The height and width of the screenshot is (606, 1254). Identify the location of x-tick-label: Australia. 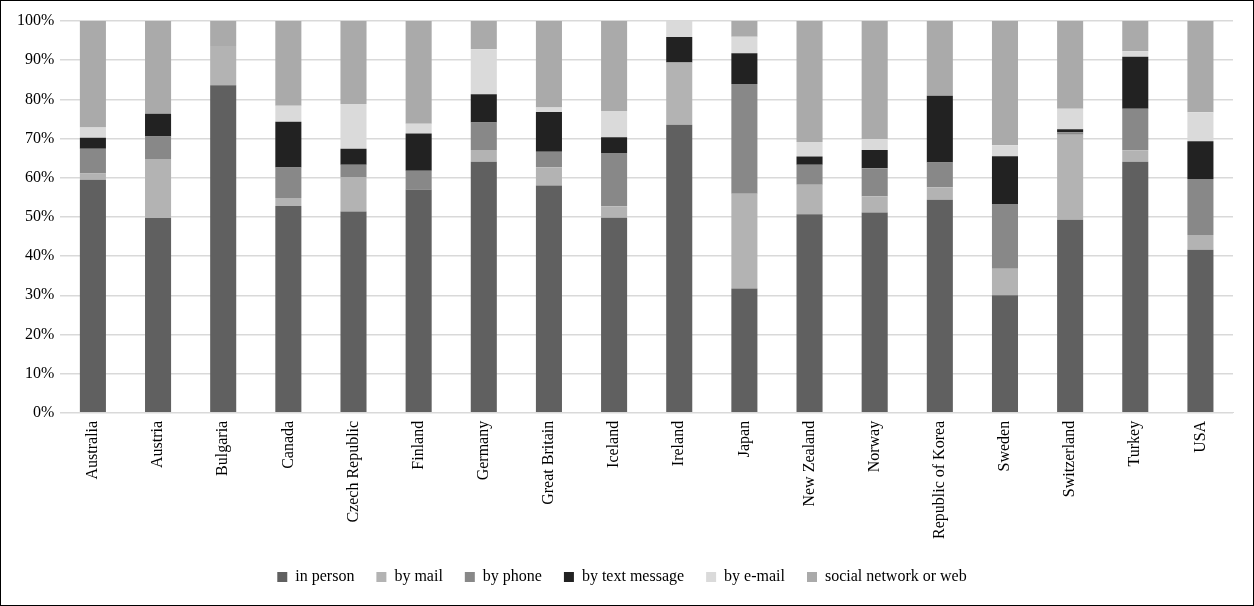
(92, 450).